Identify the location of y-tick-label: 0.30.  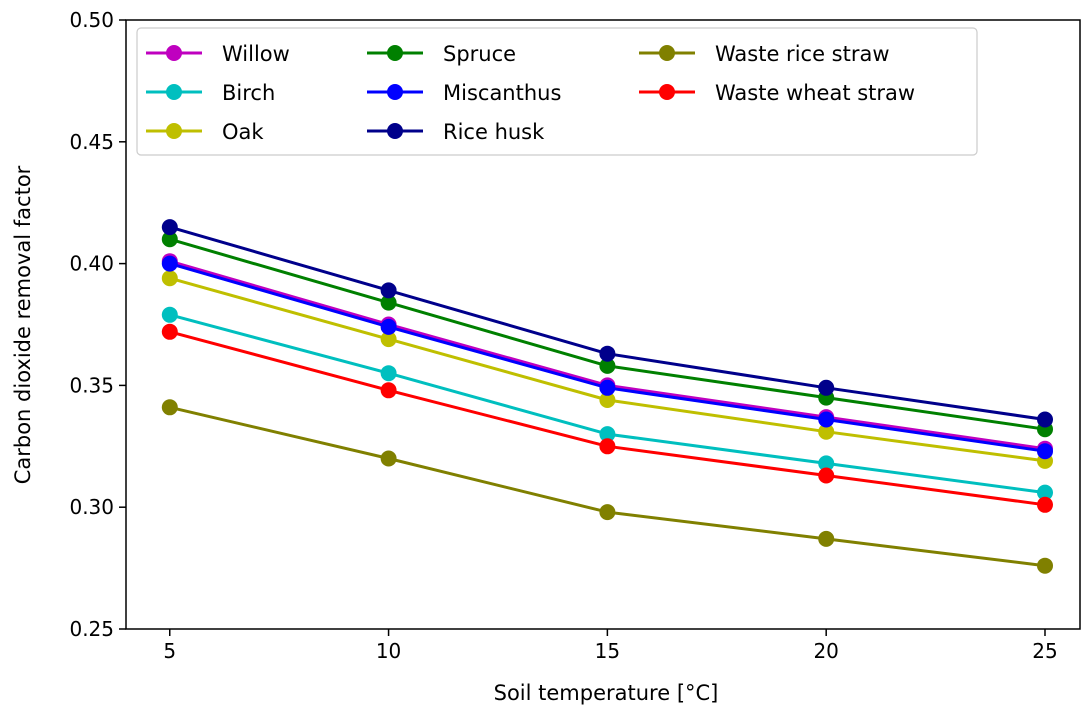
(91, 507).